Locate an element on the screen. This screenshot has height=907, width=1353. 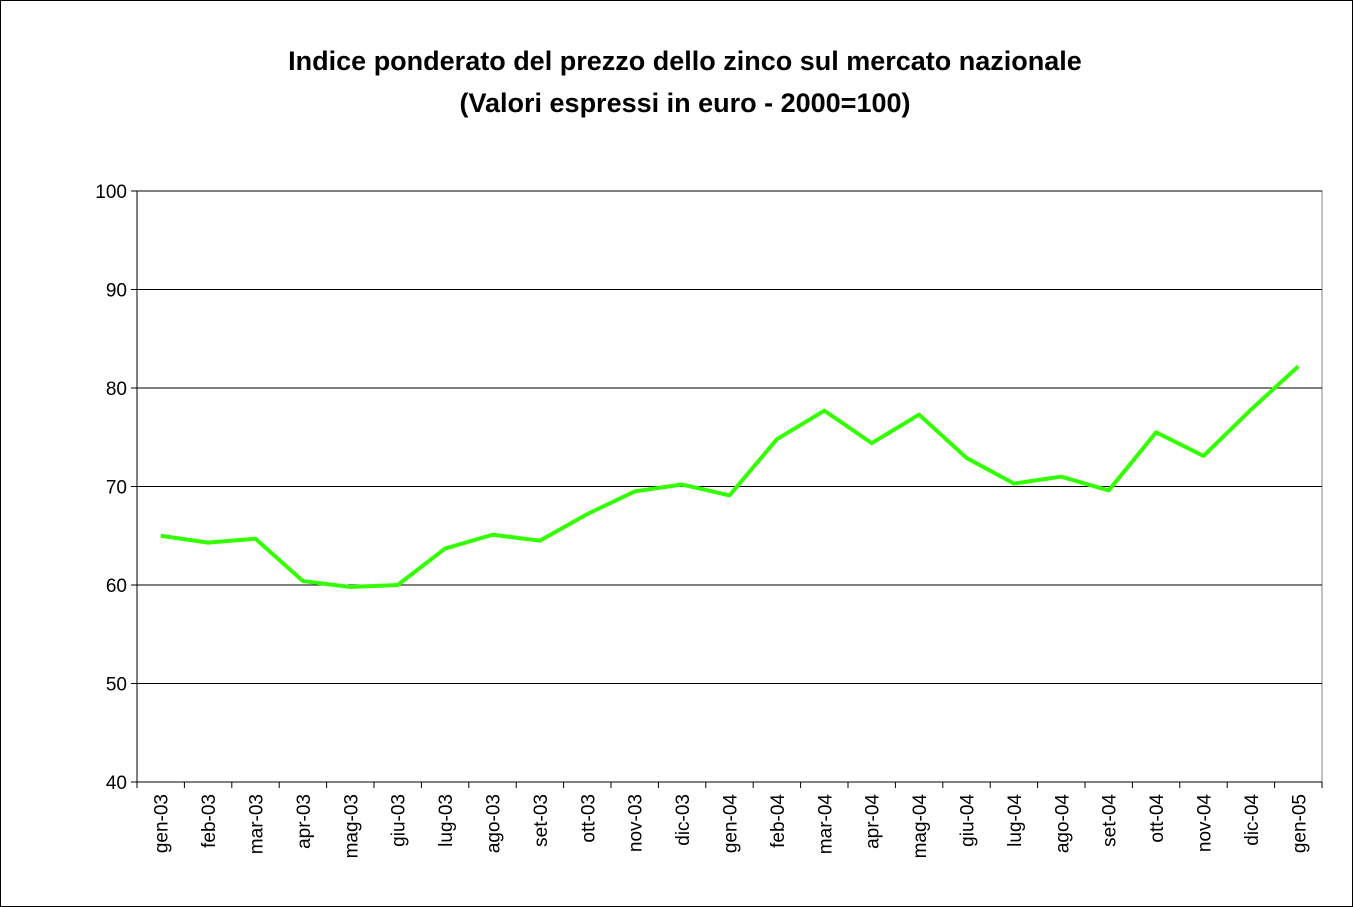
x-tick-label: giu-03 is located at coordinates (399, 820).